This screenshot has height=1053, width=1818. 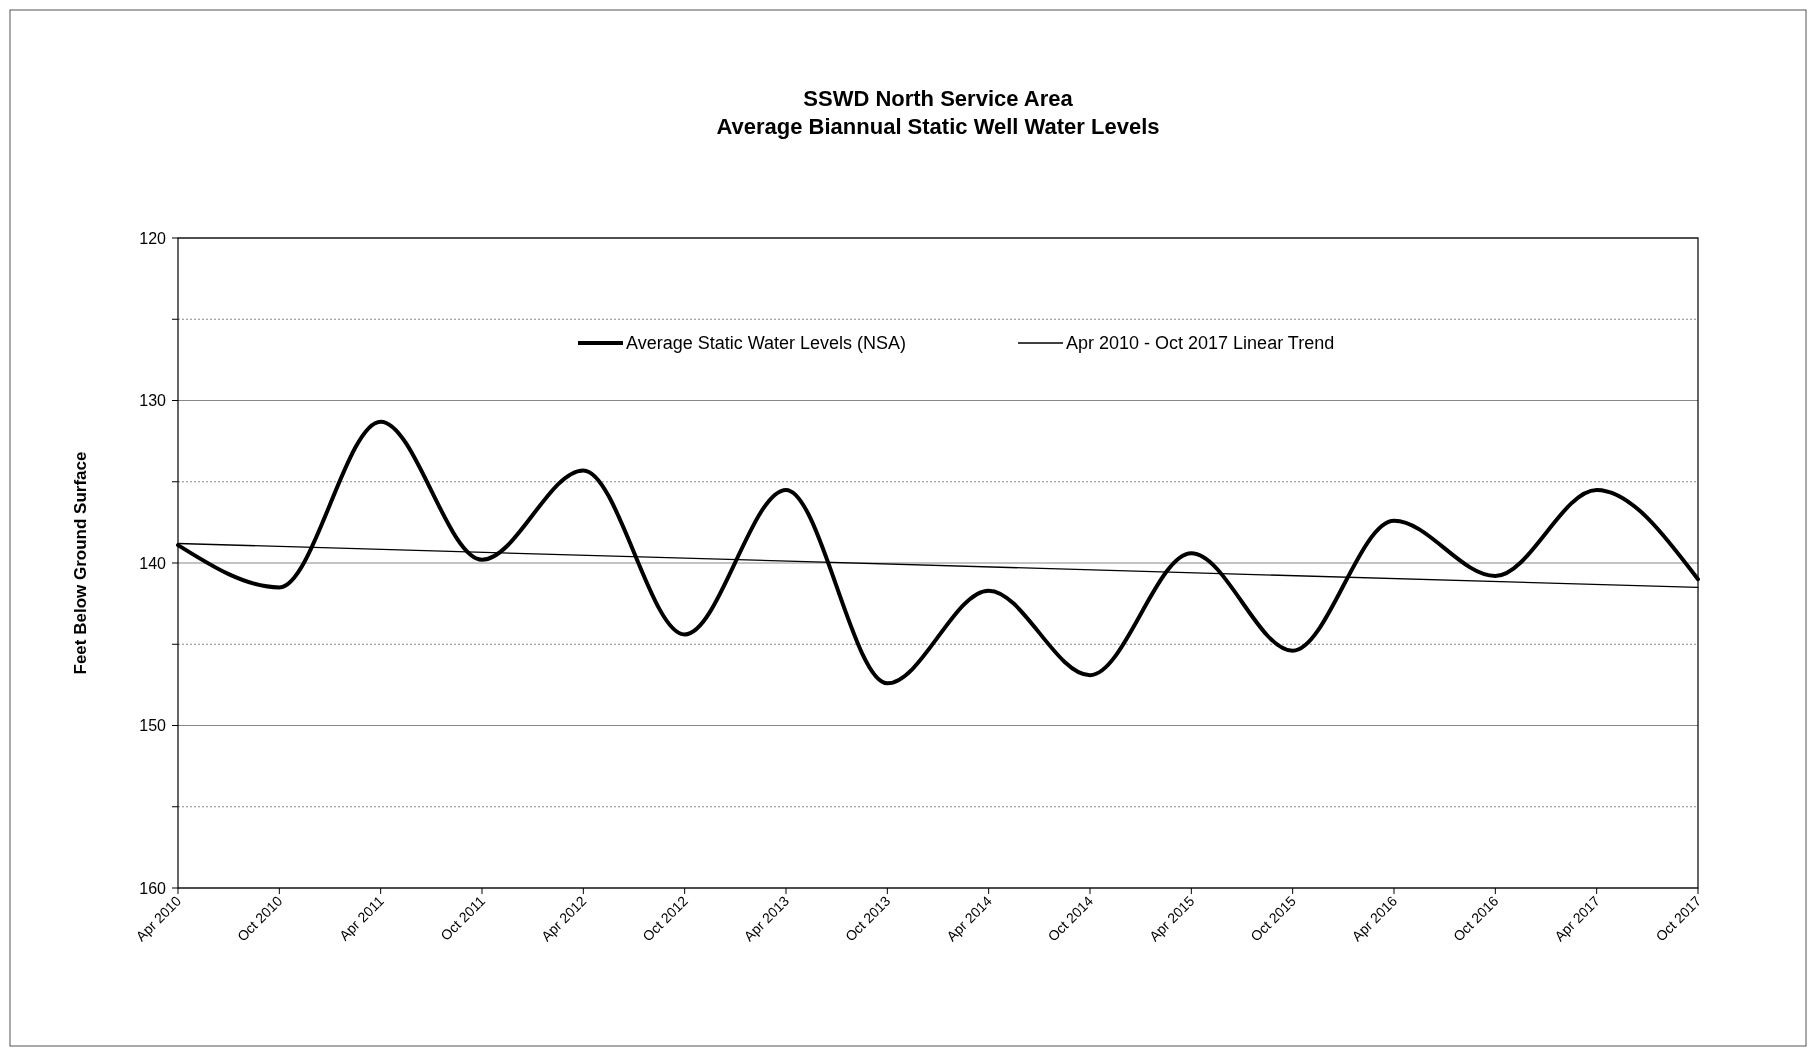 What do you see at coordinates (80, 563) in the screenshot?
I see `y-axis-title: Feet Below Ground Surface` at bounding box center [80, 563].